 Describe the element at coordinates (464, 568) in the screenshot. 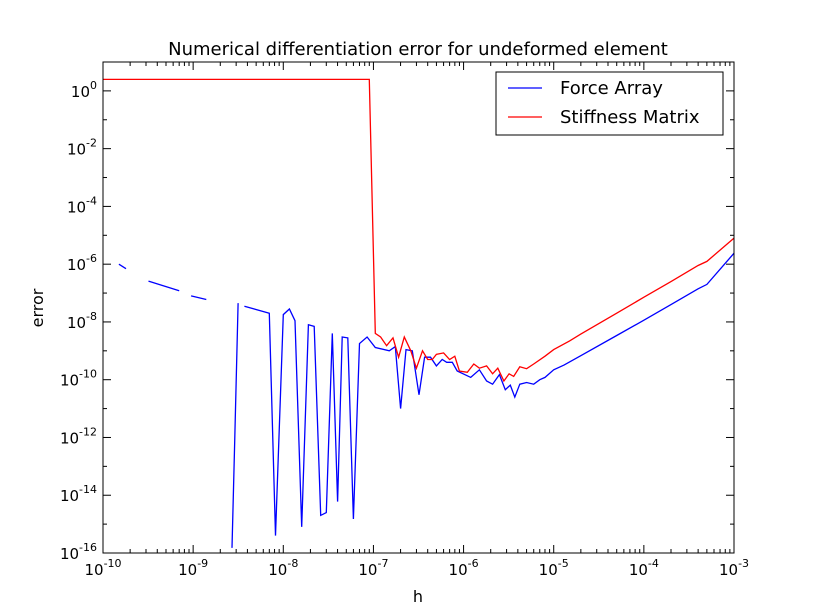

I see `x-tick-label: 10⁻⁶` at that location.